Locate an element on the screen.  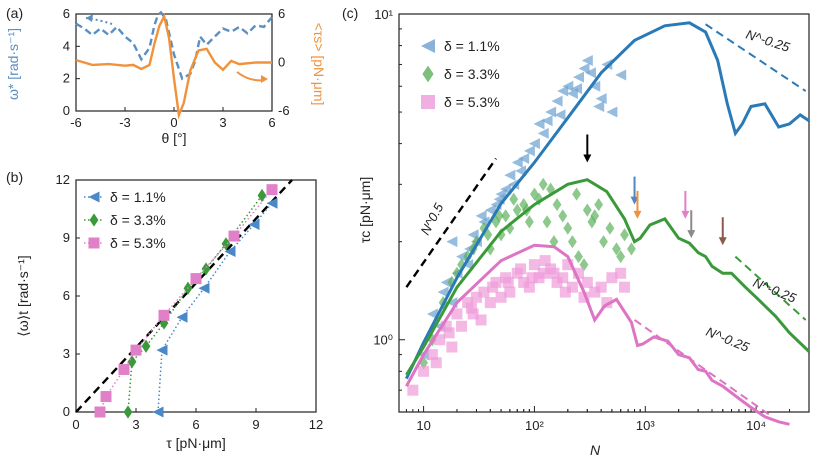
c-ytick-label: 10⁰ is located at coordinates (383, 340).